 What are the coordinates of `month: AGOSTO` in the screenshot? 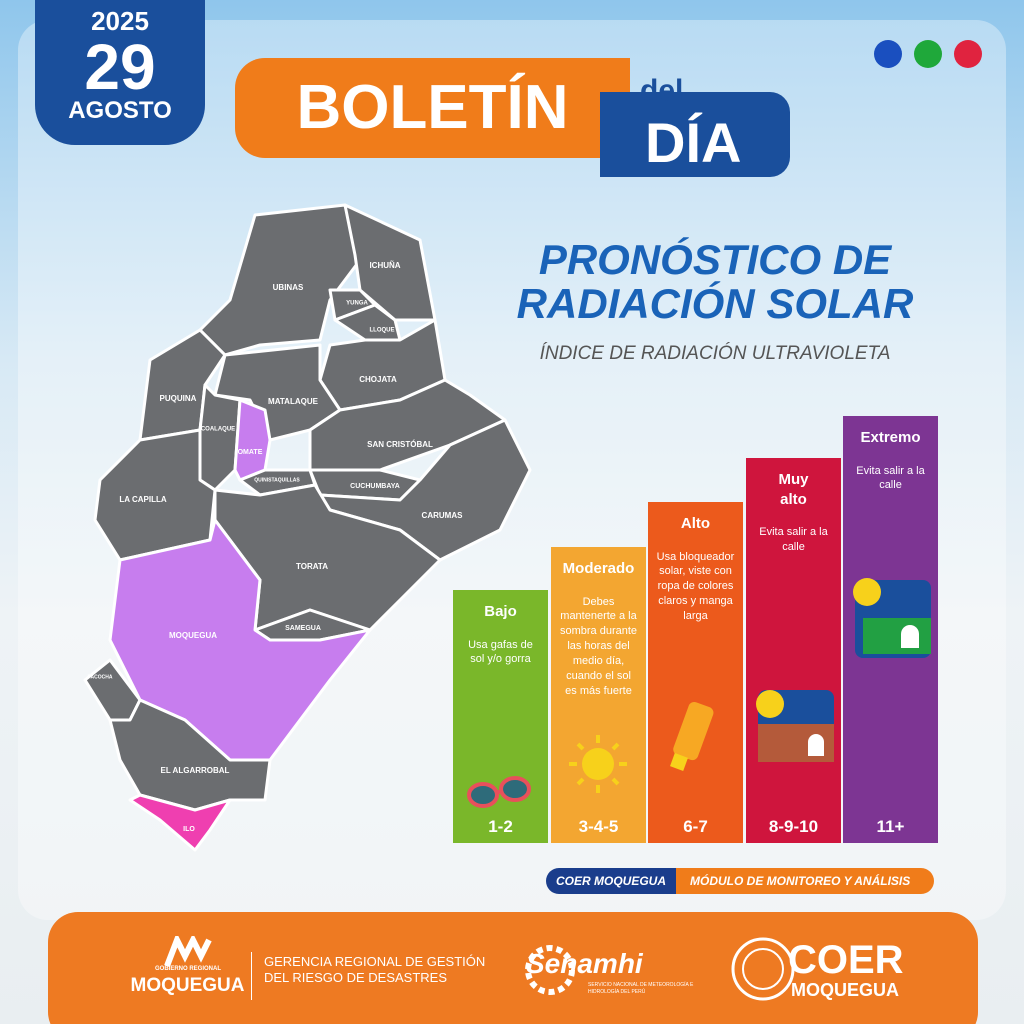 It's located at (120, 110).